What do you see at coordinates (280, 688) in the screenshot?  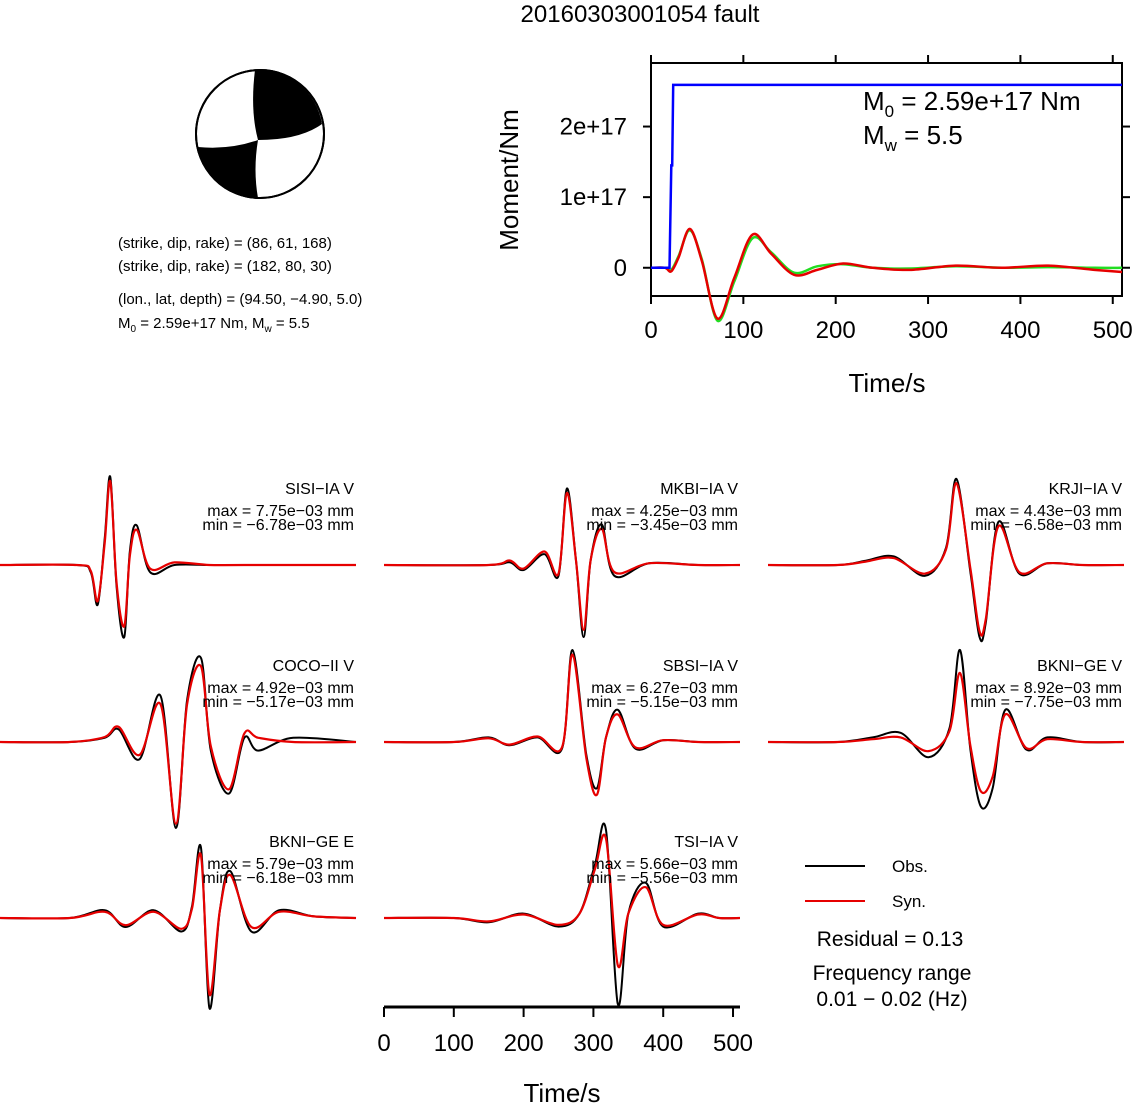 I see `station-max: max = 4.92e−03 mm` at bounding box center [280, 688].